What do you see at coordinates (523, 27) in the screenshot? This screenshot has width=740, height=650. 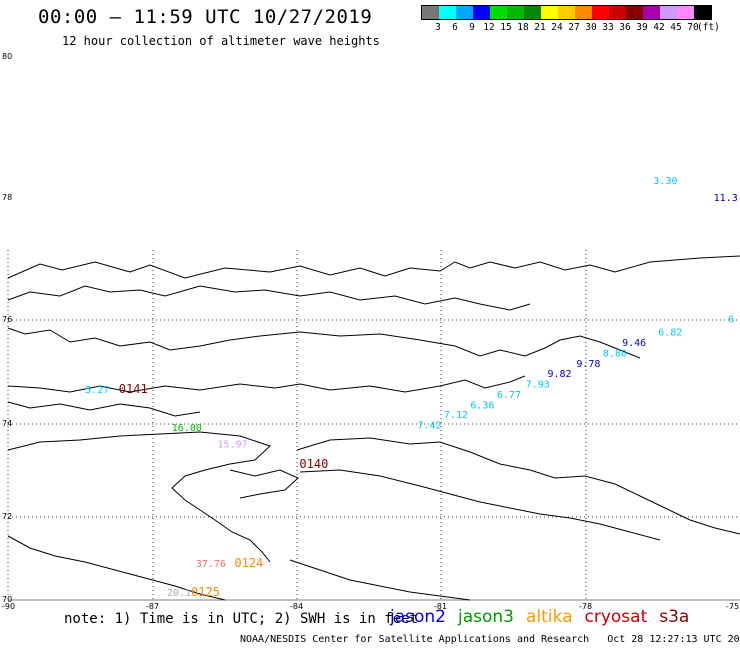 I see `legend-tick-label: 18` at bounding box center [523, 27].